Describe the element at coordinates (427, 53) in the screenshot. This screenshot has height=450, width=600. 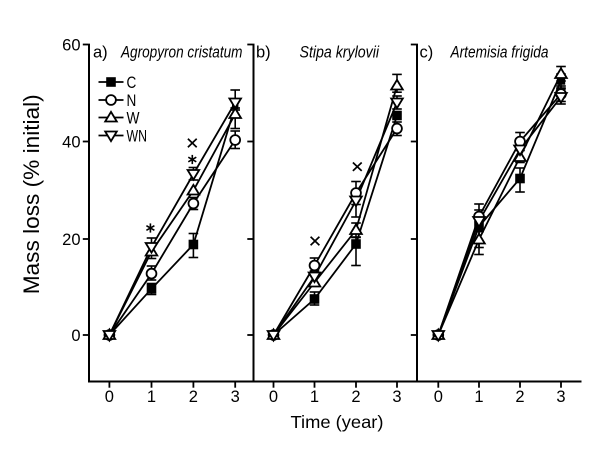
I see `svg-text: c)` at that location.